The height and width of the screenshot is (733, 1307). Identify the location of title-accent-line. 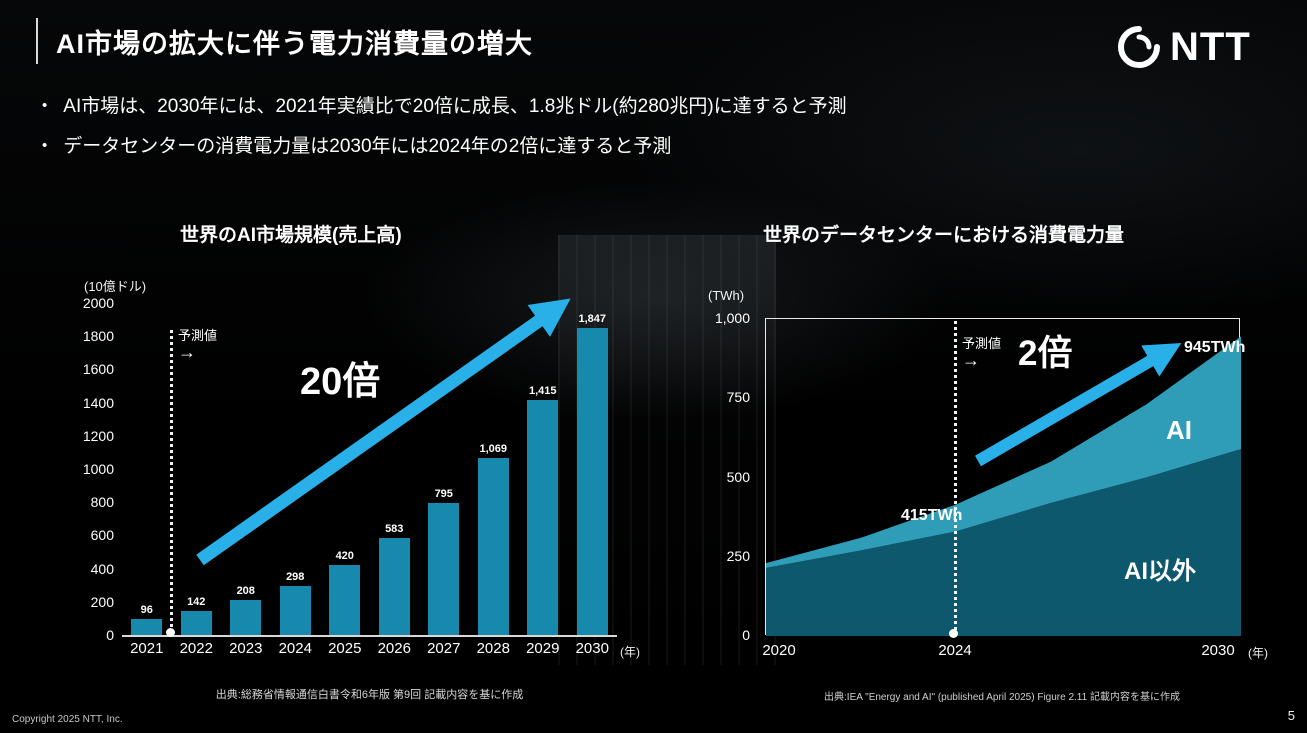
(37, 41).